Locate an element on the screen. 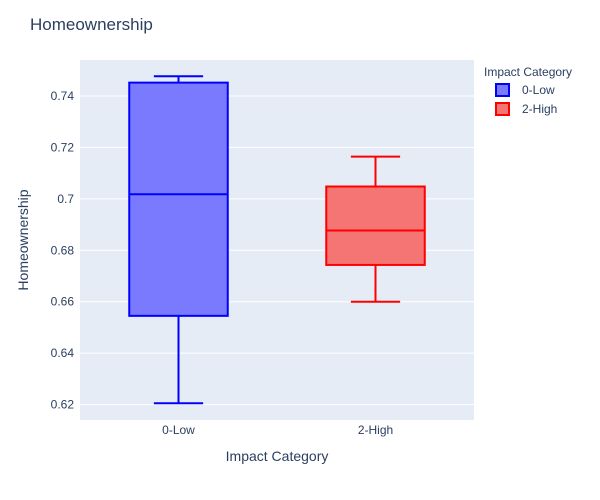 This screenshot has height=500, width=600. y-tick-label: 0.74 is located at coordinates (63, 96).